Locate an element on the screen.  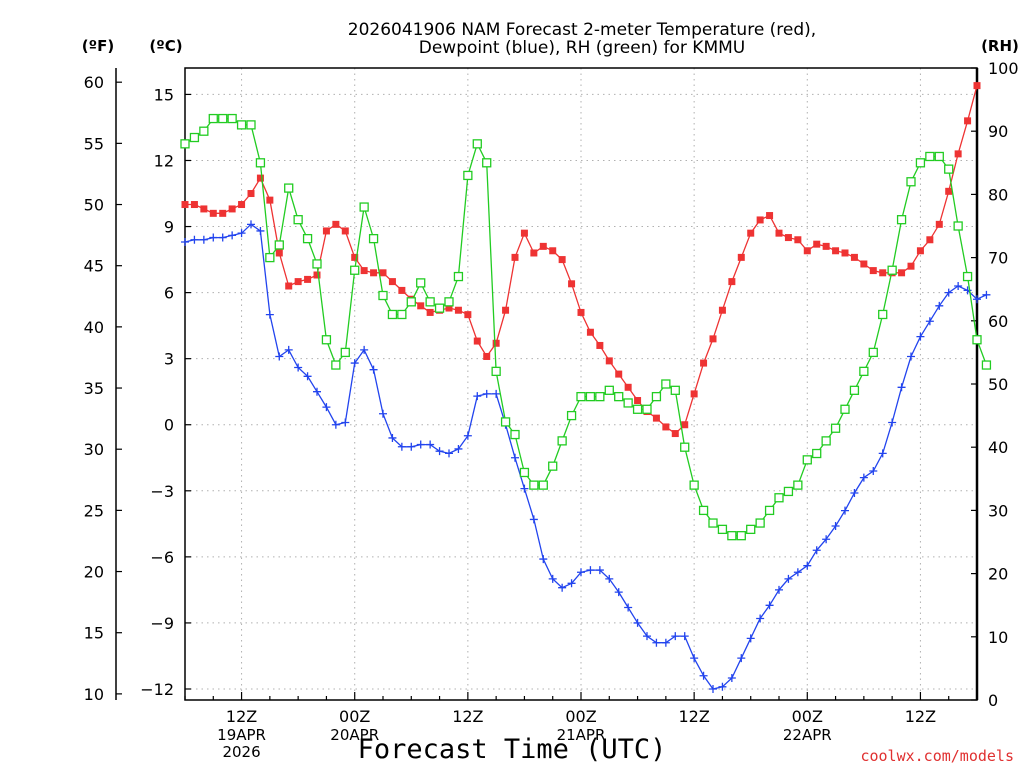
rh-axis-label: (RH) is located at coordinates (1000, 46).